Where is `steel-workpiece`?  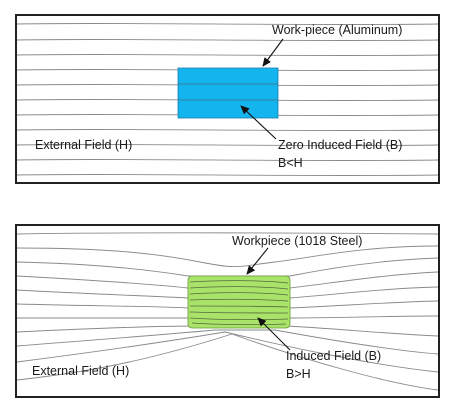 steel-workpiece is located at coordinates (239, 302).